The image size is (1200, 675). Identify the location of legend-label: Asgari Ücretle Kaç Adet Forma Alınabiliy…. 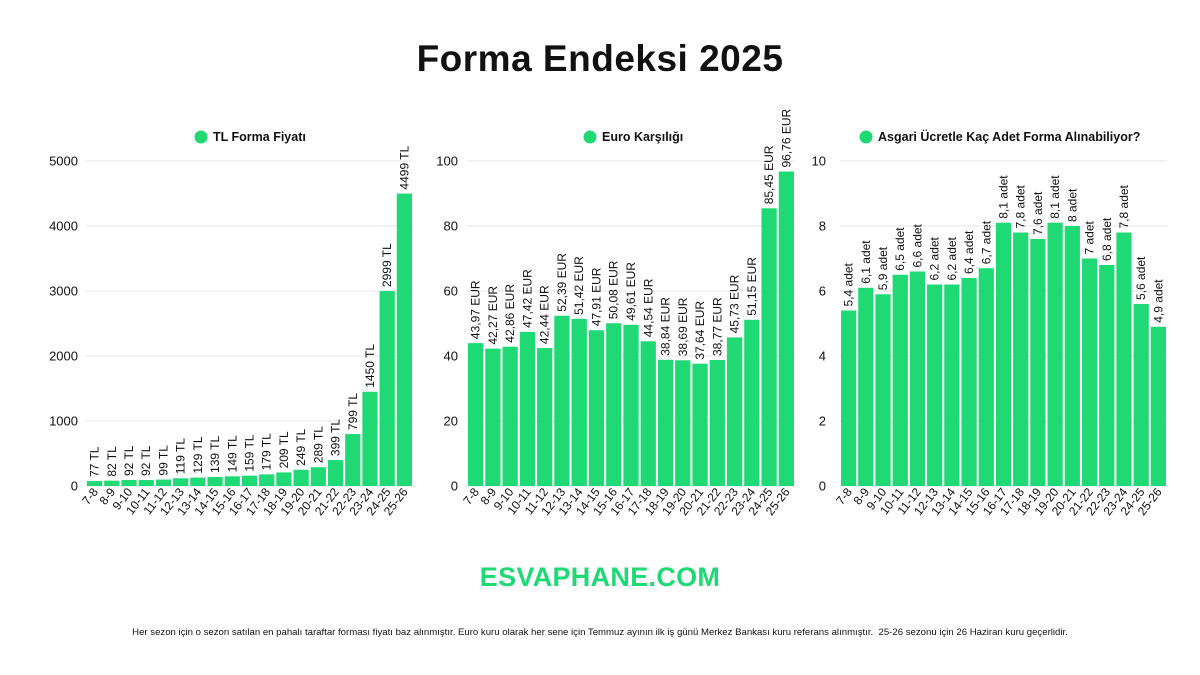
(1009, 136).